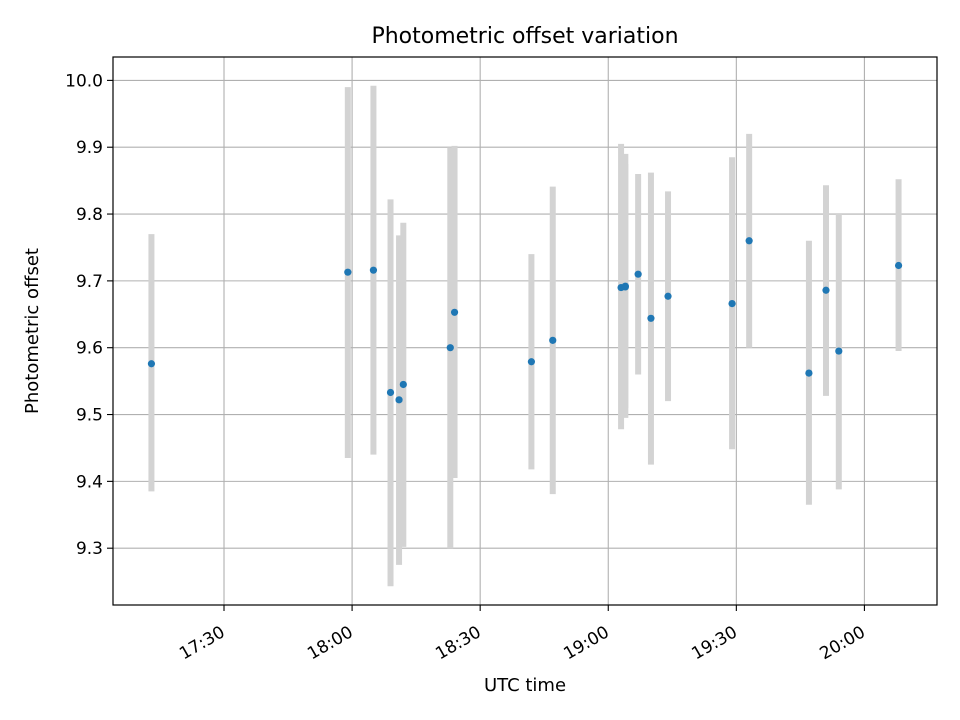  What do you see at coordinates (89, 282) in the screenshot?
I see `y-tick-label: 9.7` at bounding box center [89, 282].